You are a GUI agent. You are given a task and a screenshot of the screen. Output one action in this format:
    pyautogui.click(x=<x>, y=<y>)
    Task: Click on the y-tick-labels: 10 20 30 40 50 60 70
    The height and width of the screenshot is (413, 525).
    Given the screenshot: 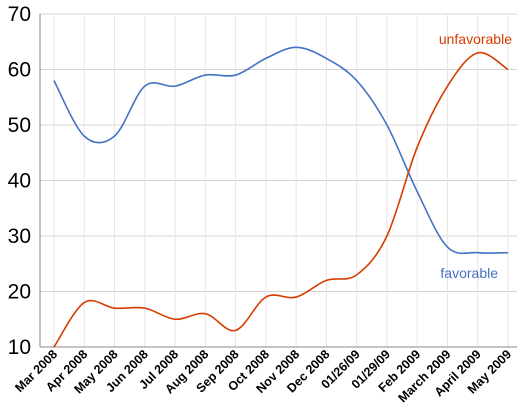 What is the action you would take?
    pyautogui.click(x=19, y=181)
    